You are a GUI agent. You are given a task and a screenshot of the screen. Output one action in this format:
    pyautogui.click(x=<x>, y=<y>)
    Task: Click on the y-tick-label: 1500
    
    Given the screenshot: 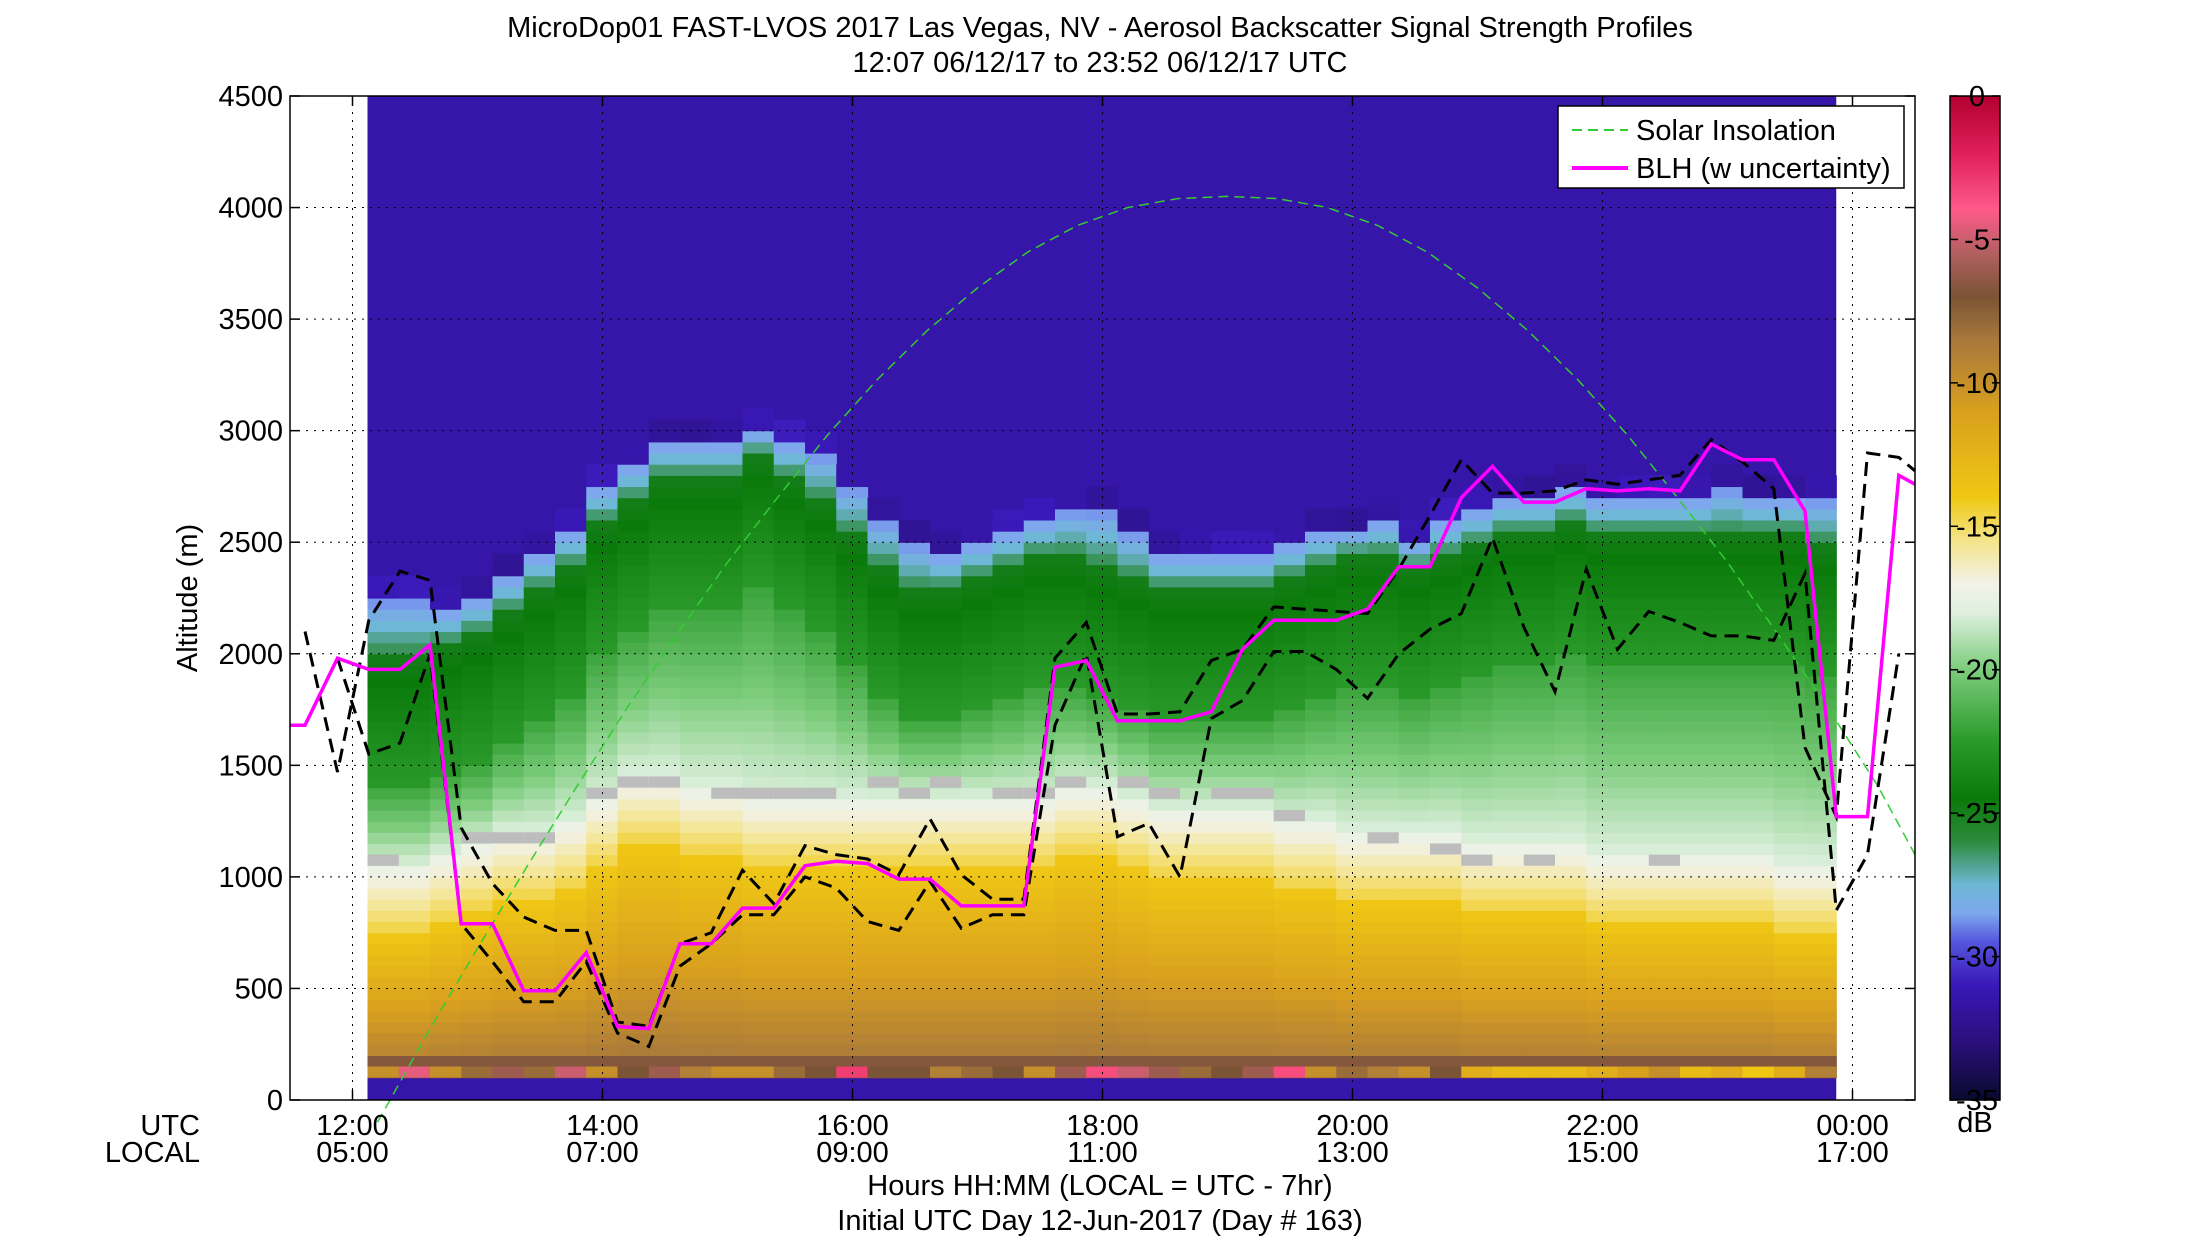 What is the action you would take?
    pyautogui.click(x=250, y=766)
    